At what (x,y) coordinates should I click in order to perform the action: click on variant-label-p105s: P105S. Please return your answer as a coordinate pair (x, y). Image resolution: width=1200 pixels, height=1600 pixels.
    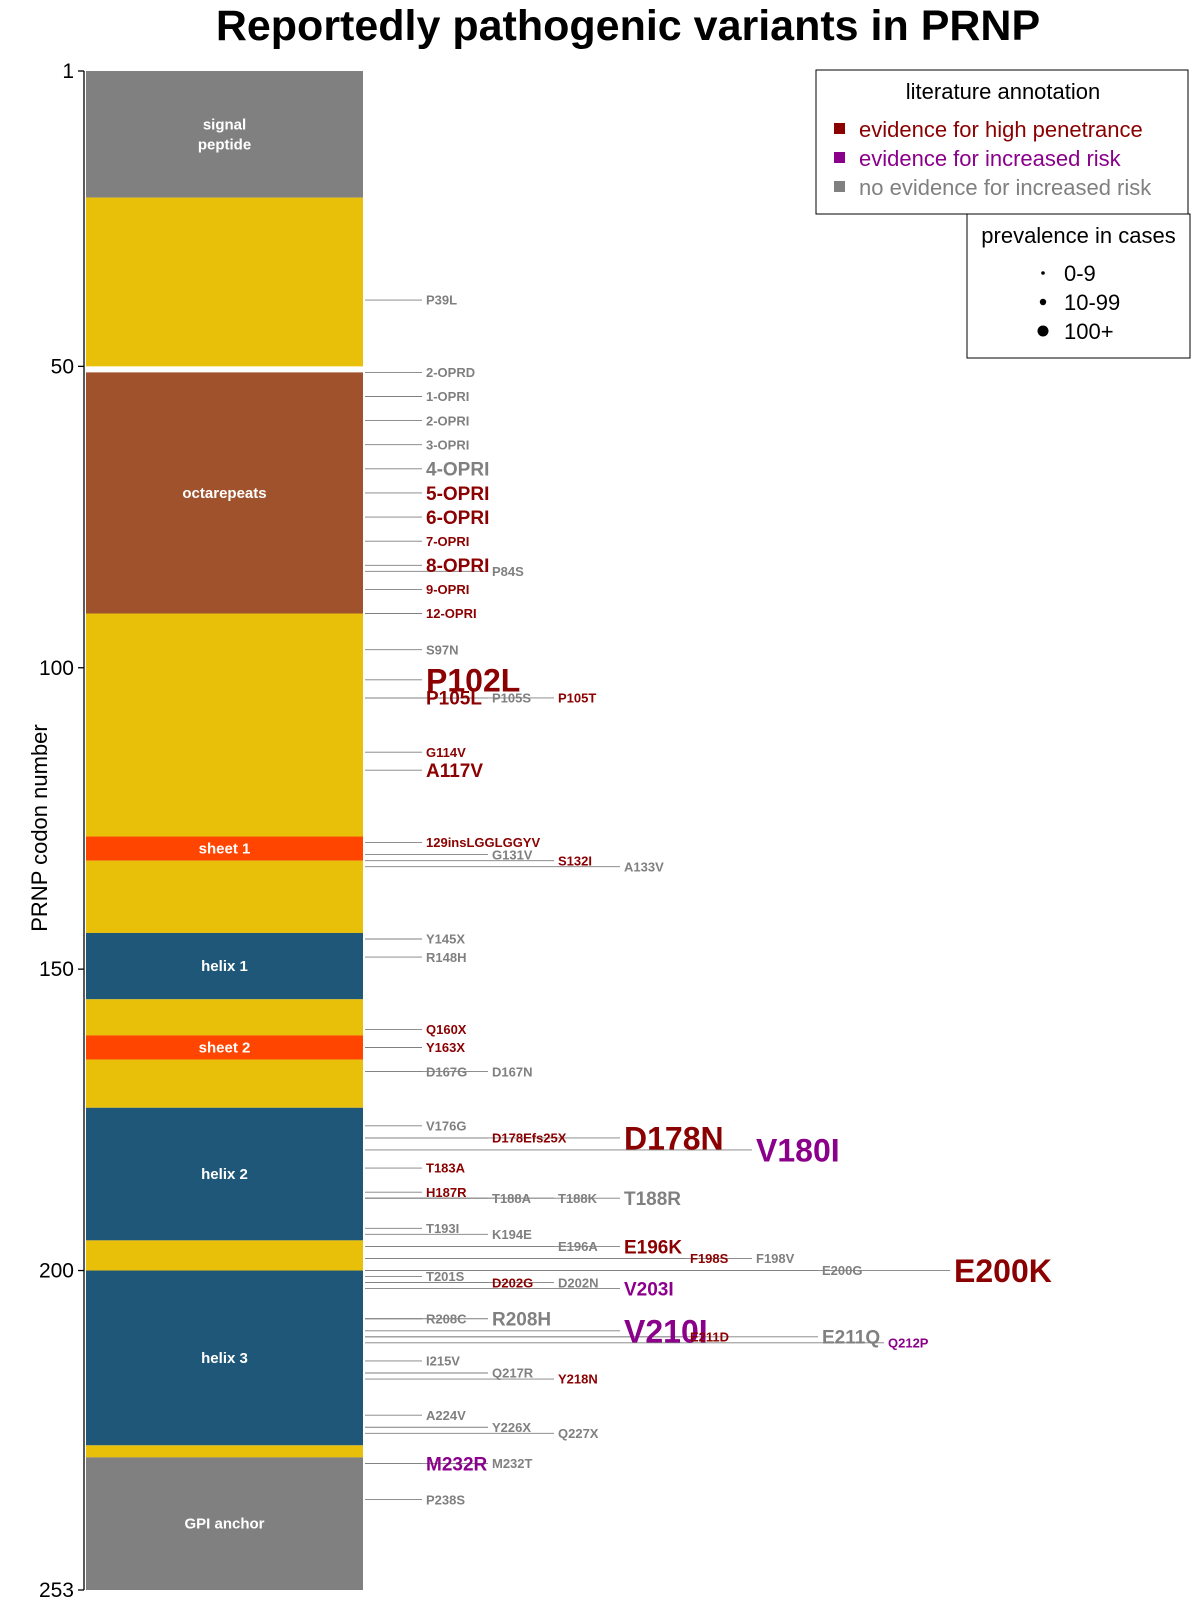
    Looking at the image, I should click on (511, 698).